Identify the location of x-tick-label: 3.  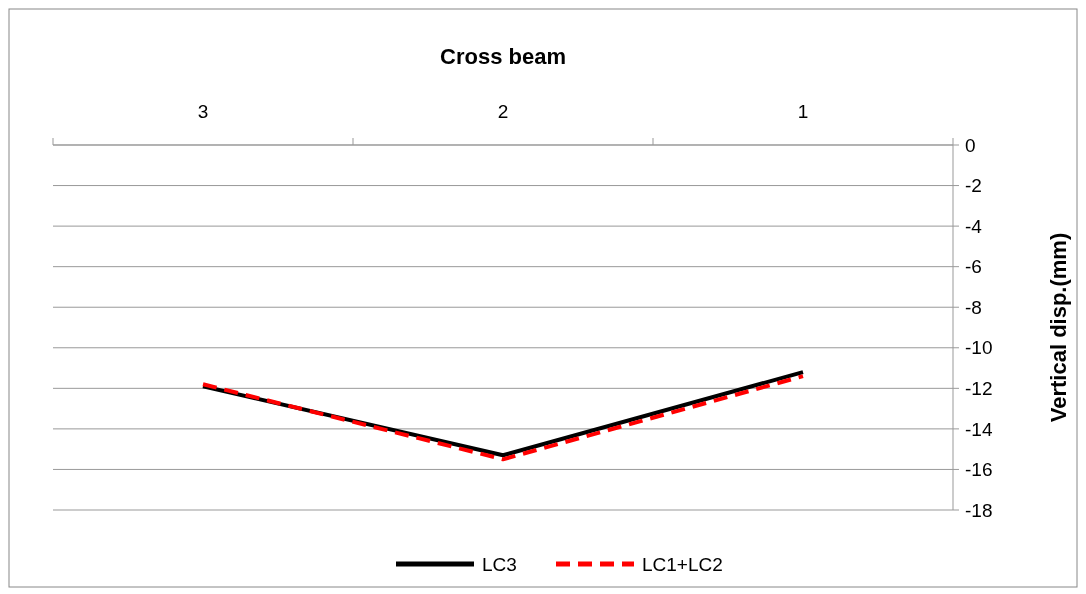
(203, 111).